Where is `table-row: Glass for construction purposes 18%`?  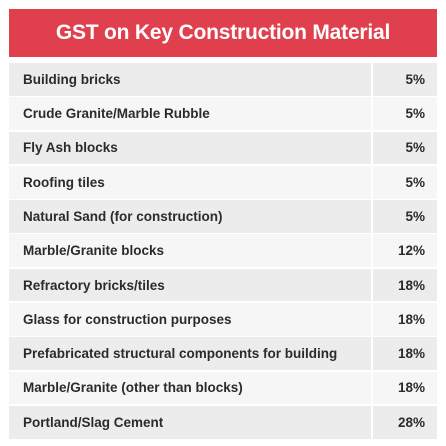
table-row: Glass for construction purposes 18% is located at coordinates (223, 319).